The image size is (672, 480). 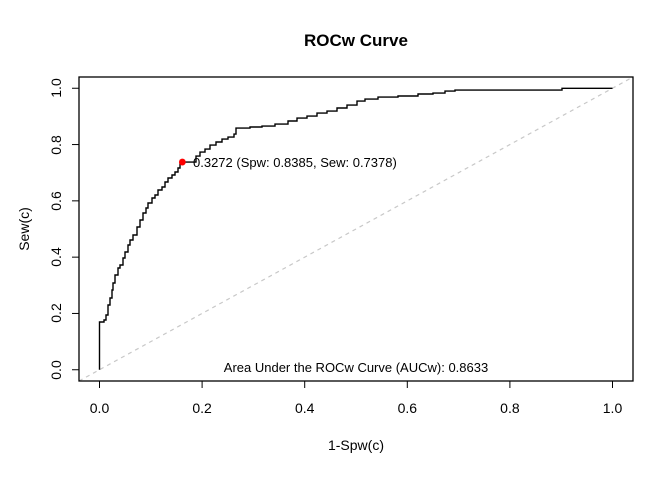 What do you see at coordinates (356, 40) in the screenshot?
I see `plot-title: ROCw Curve` at bounding box center [356, 40].